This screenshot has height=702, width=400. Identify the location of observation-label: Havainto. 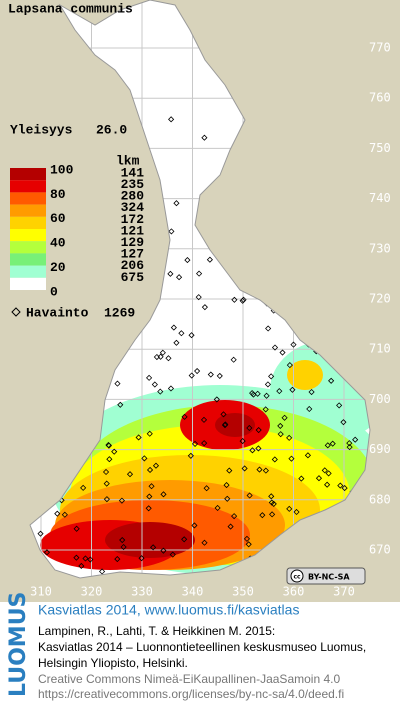
(57, 312).